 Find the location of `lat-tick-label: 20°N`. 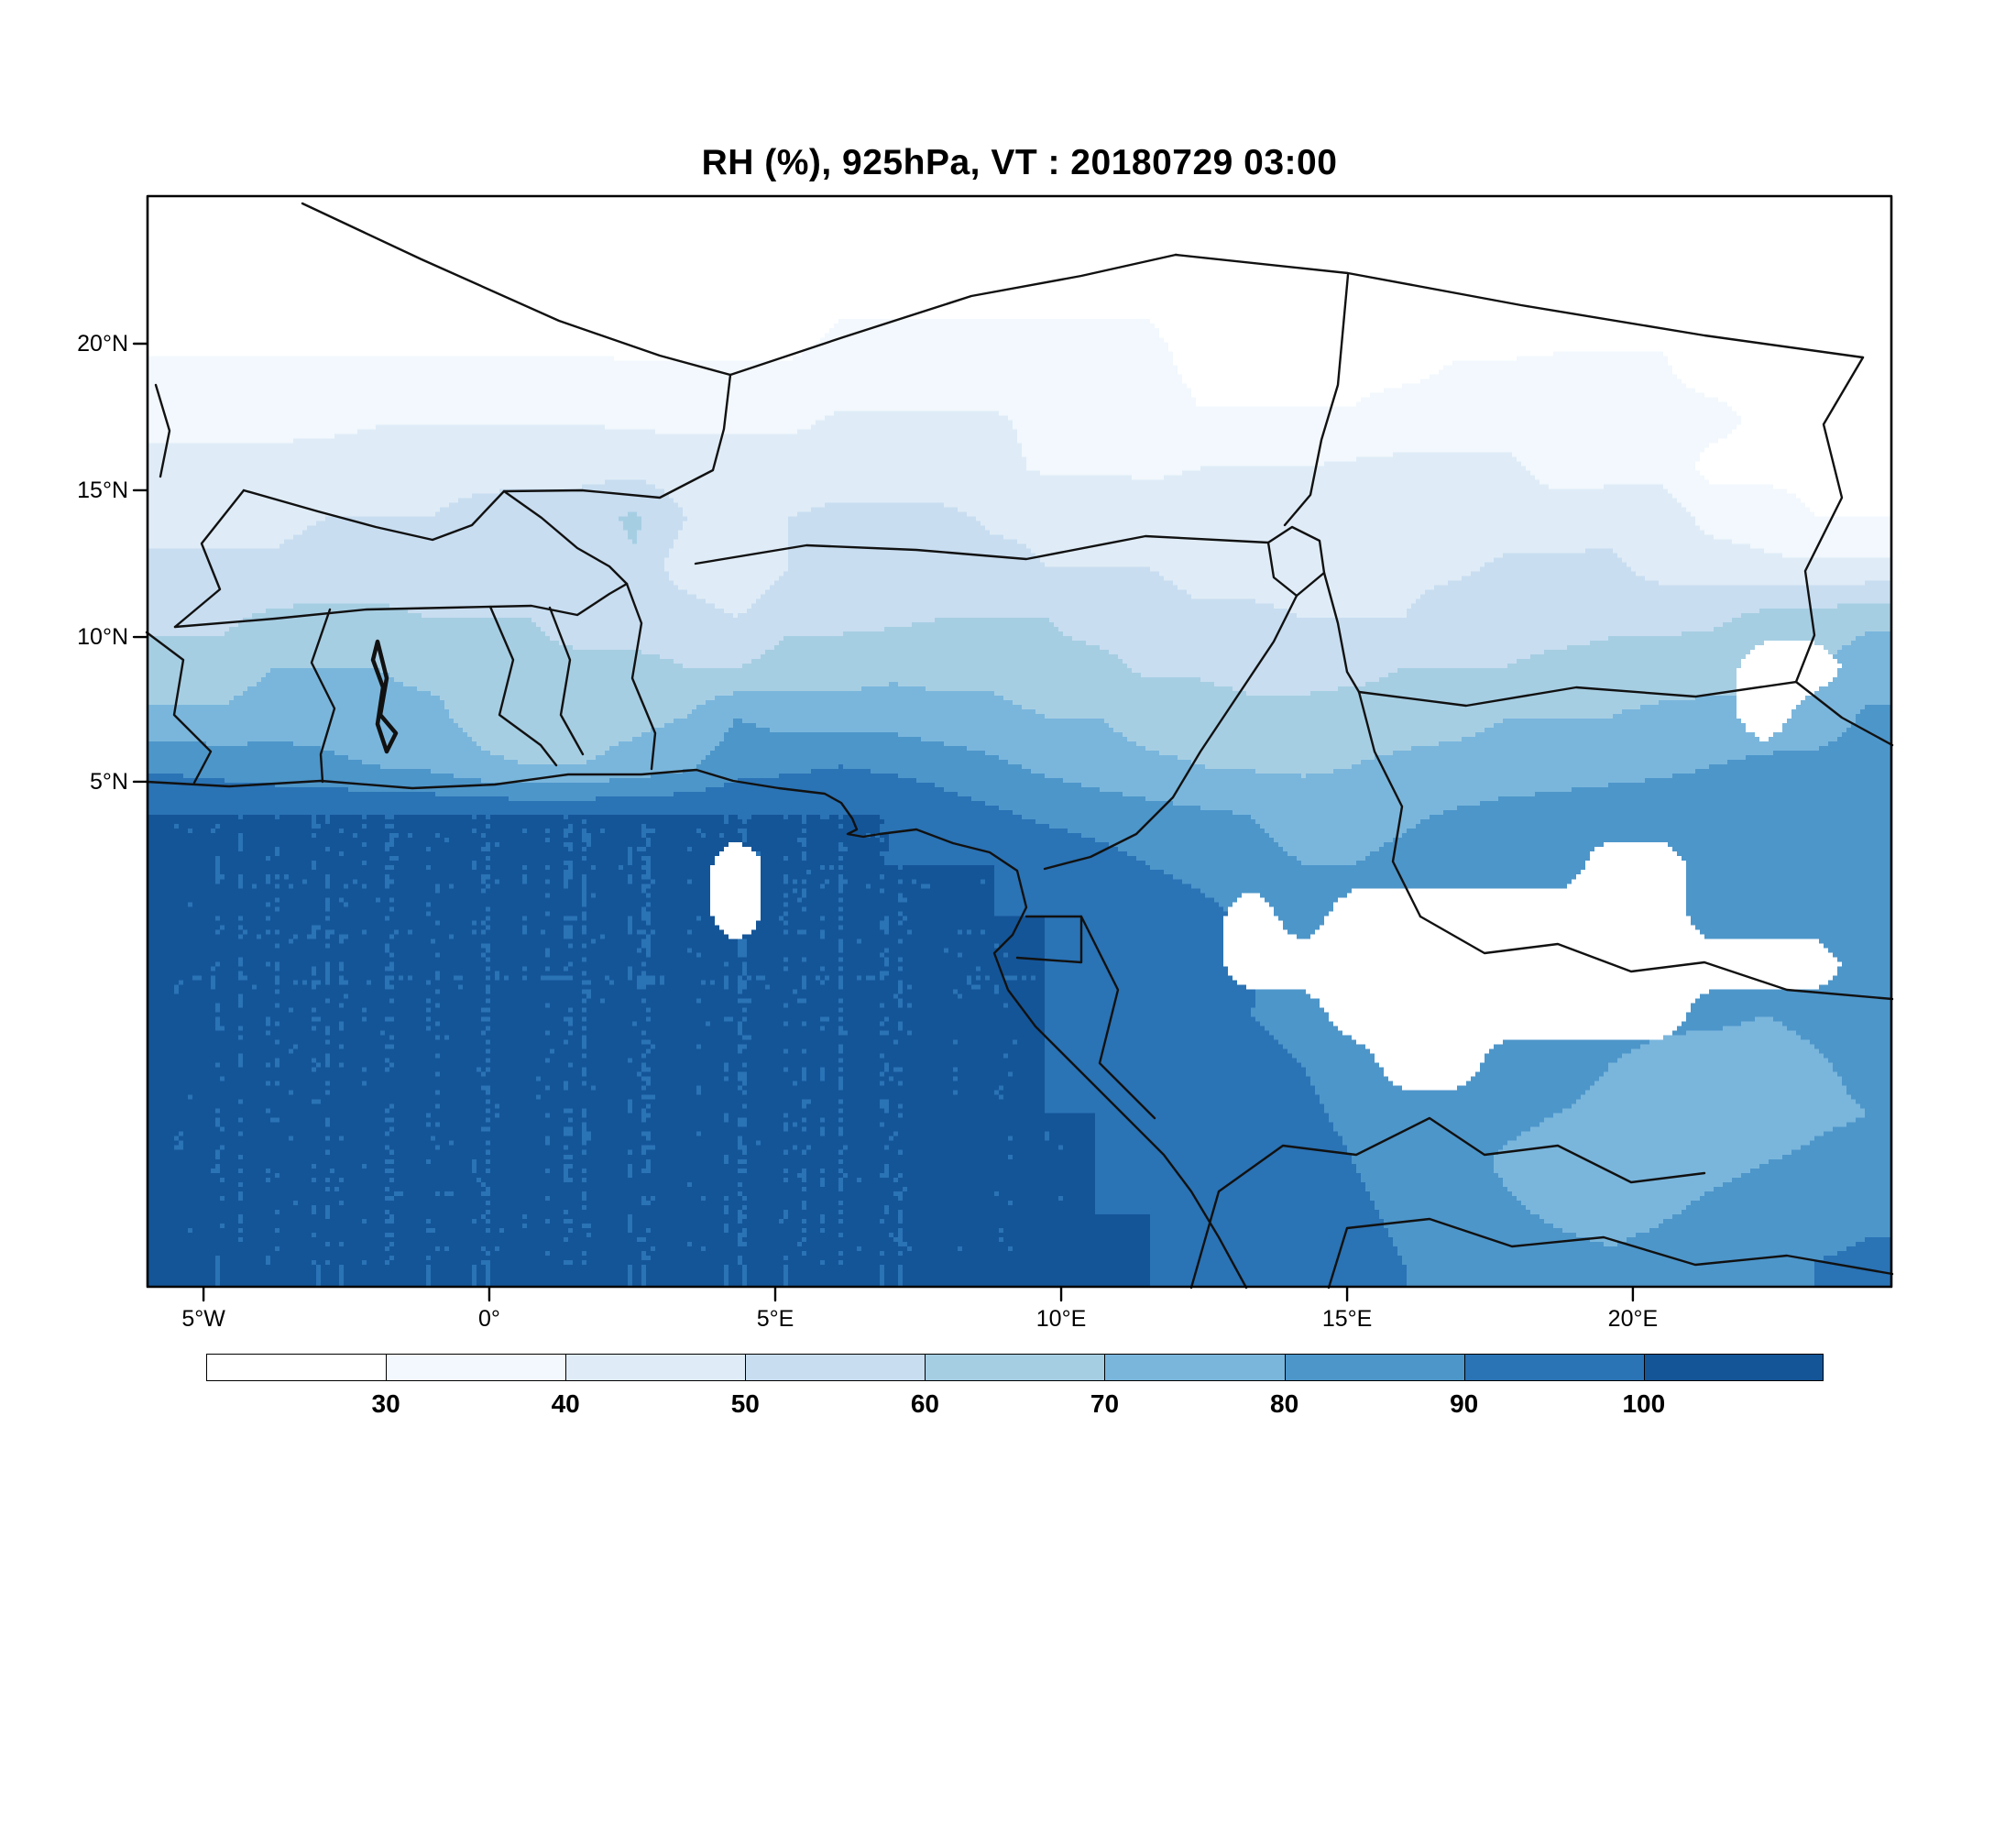

lat-tick-label: 20°N is located at coordinates (102, 343).